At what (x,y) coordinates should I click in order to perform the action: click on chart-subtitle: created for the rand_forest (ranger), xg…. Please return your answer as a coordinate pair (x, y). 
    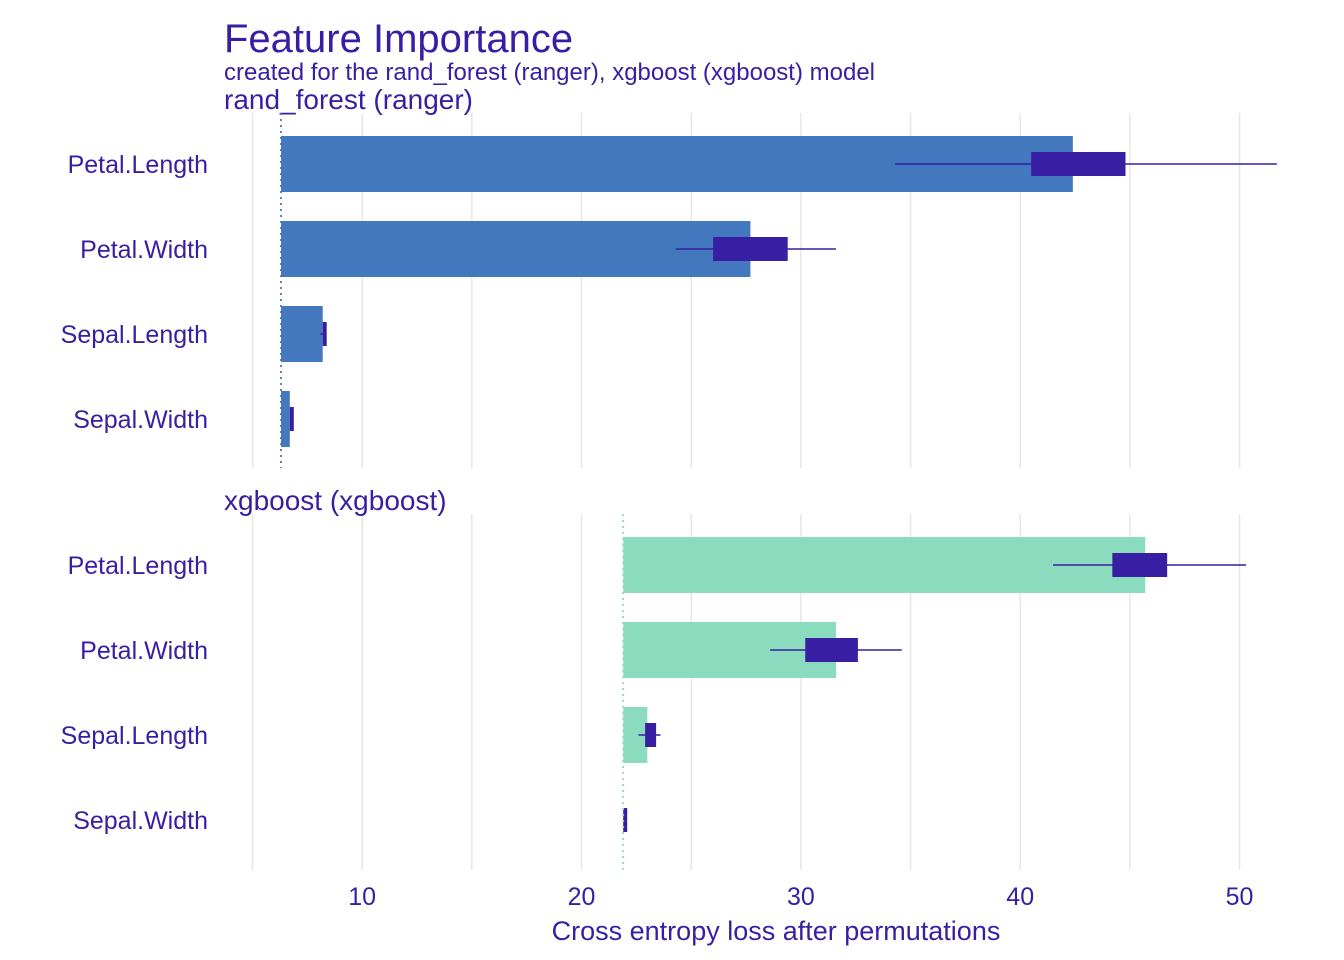
    Looking at the image, I should click on (549, 72).